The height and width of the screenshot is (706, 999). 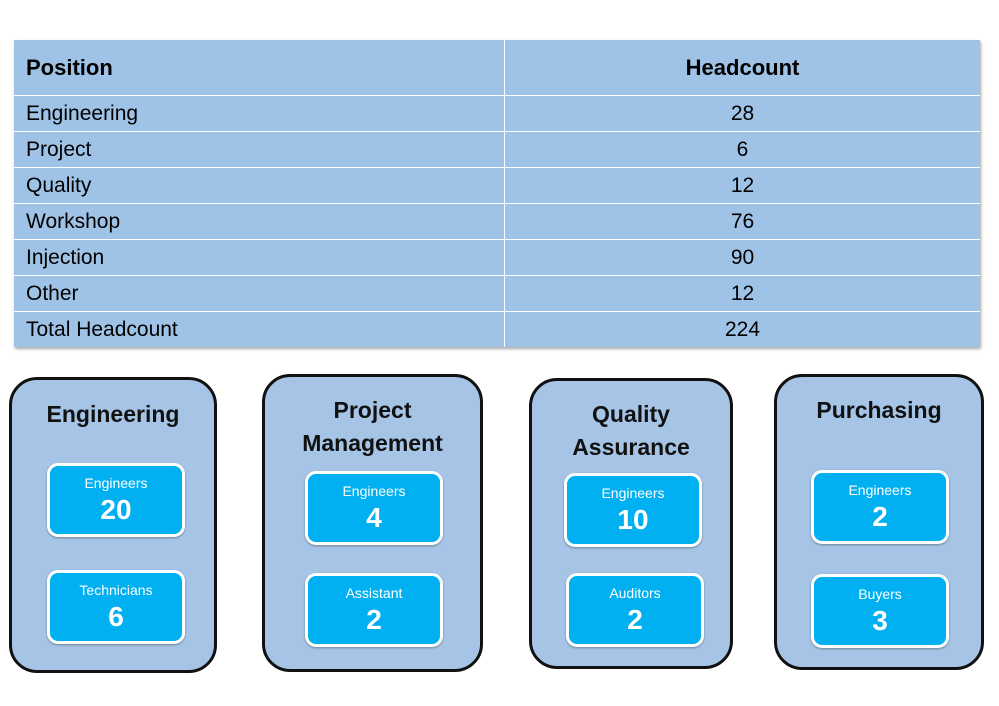 I want to click on headcount-column-header: Headcount, so click(x=742, y=68).